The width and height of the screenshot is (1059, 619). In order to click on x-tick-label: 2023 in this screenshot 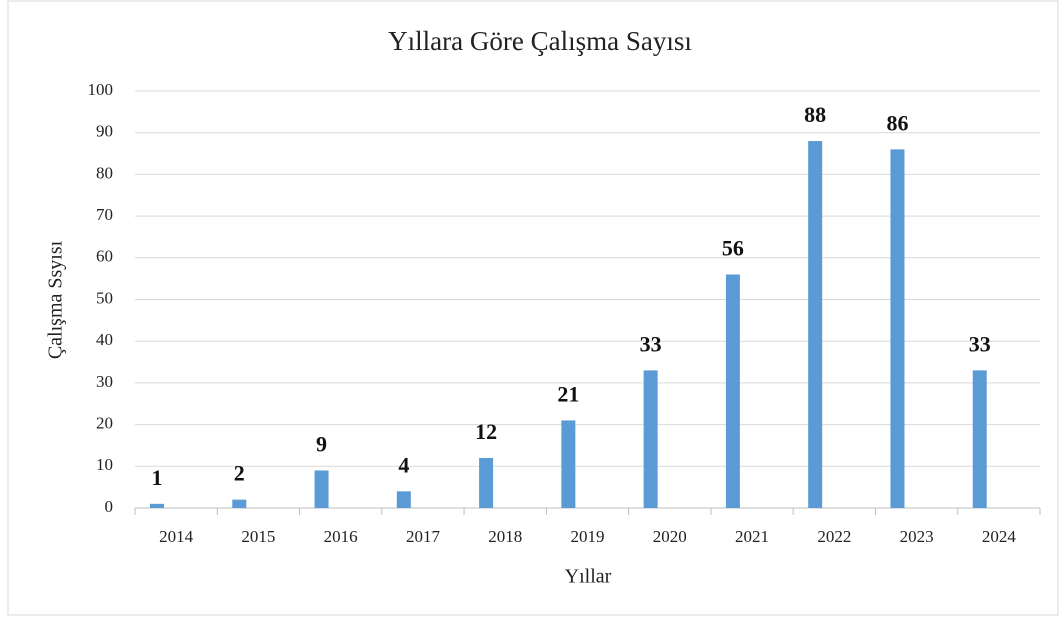, I will do `click(917, 536)`.